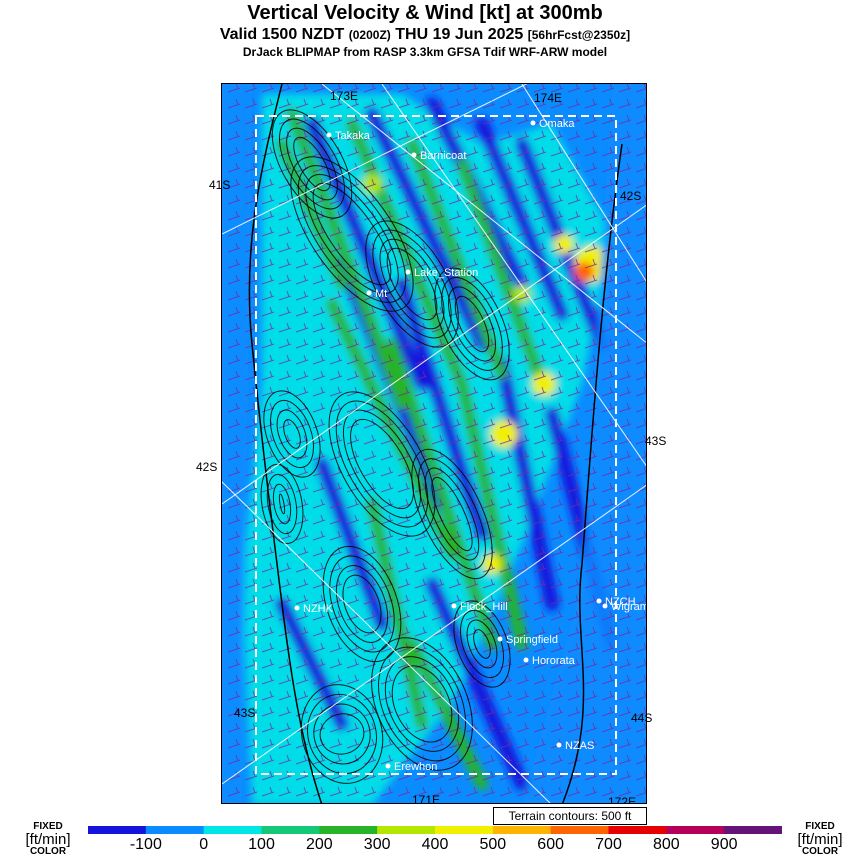  I want to click on color-tick-label: -100, so click(145, 844).